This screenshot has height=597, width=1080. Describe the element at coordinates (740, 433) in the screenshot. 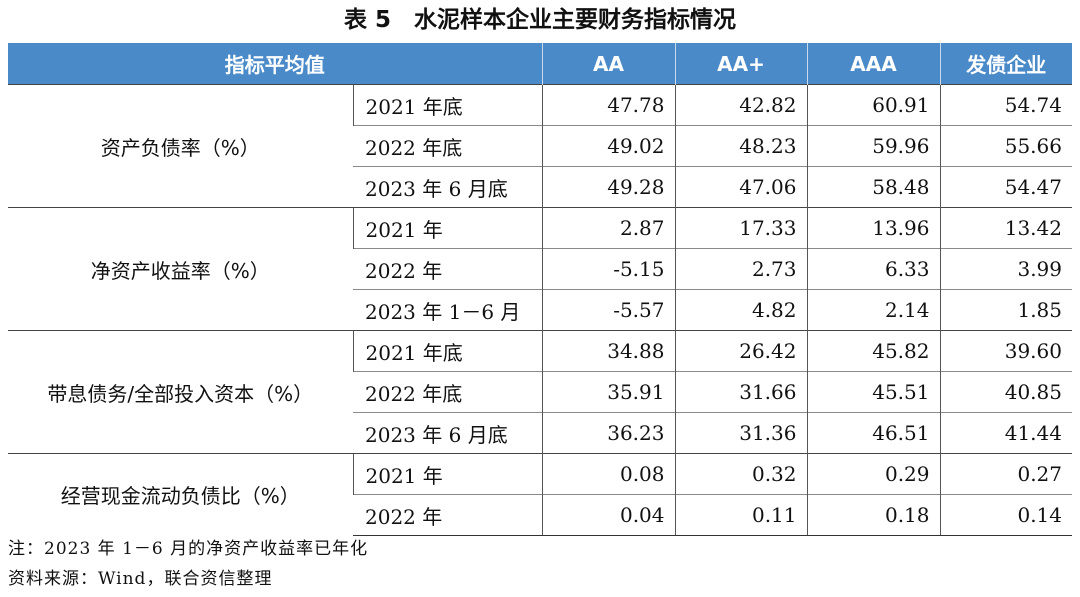

I see `value-cell: 31.36` at that location.